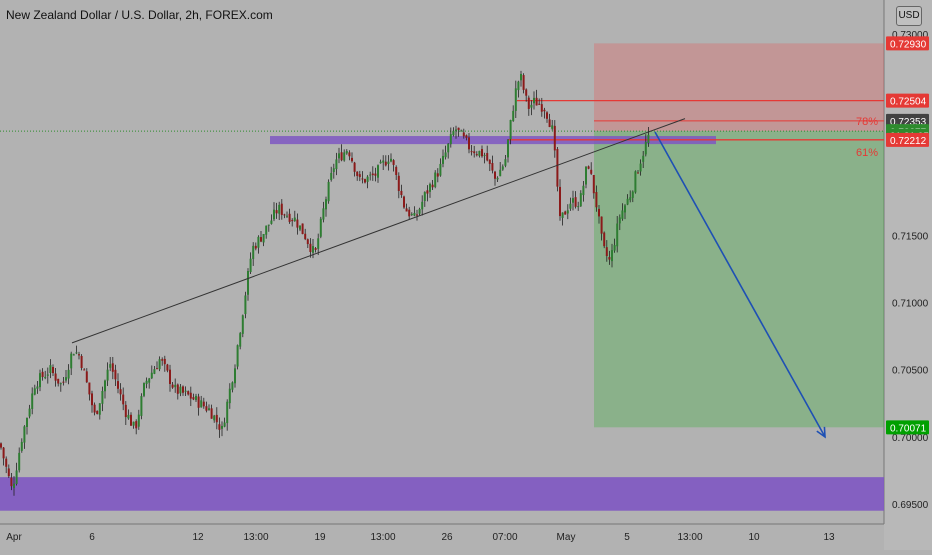  I want to click on y-tick-label: 0.69500, so click(910, 505).